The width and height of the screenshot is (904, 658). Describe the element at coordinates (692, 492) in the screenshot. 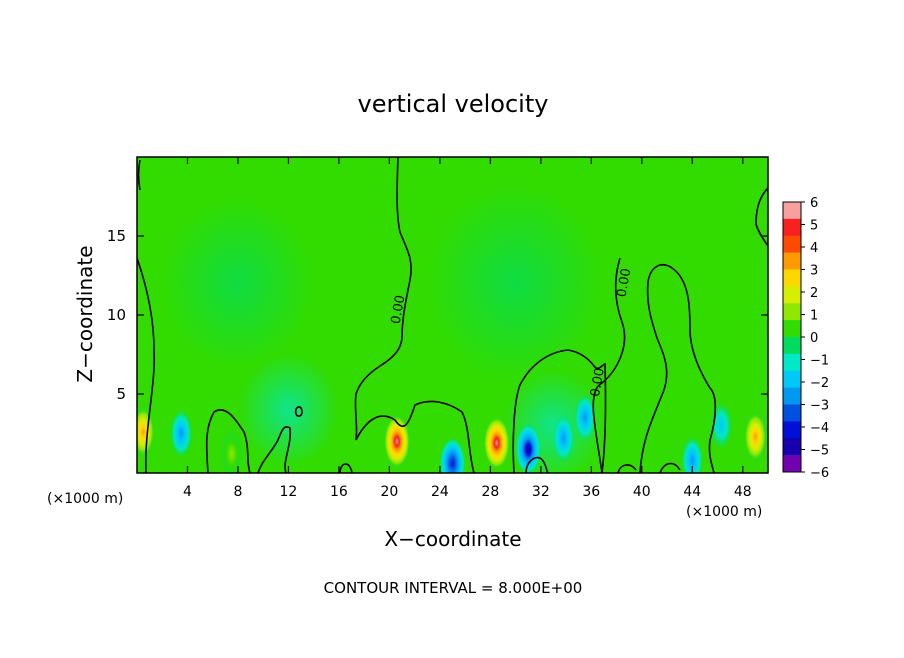

I see `x-tick-label: 44` at that location.